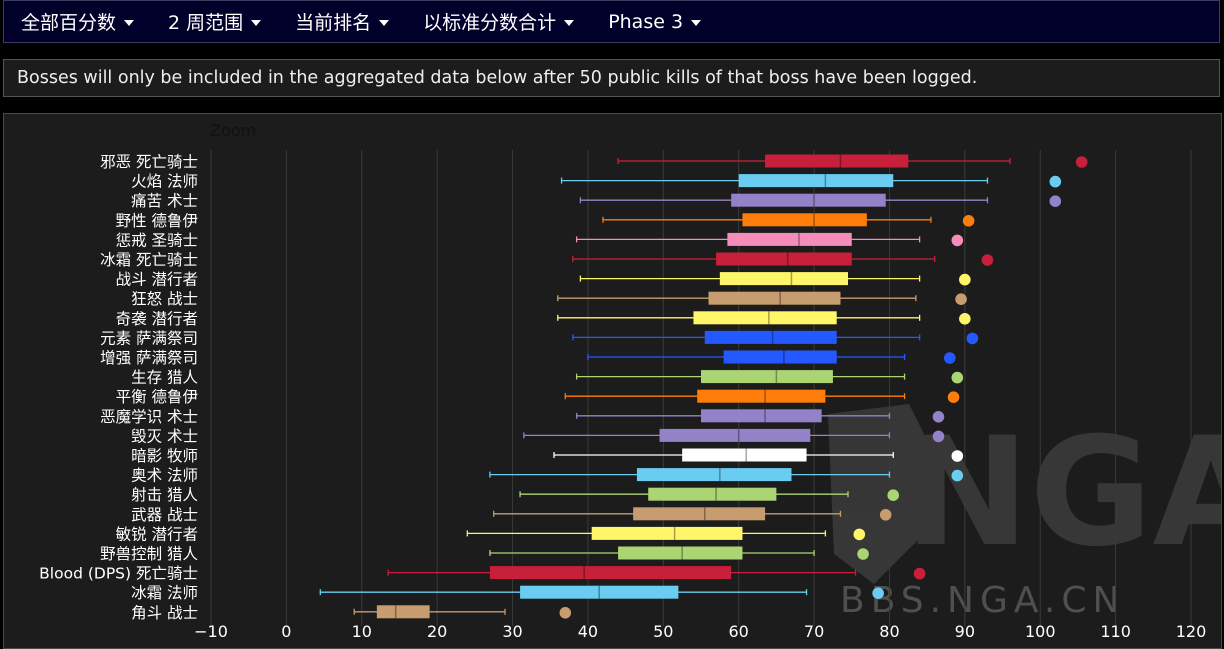  Describe the element at coordinates (164, 515) in the screenshot. I see `y-category-label: 武器 战士` at that location.